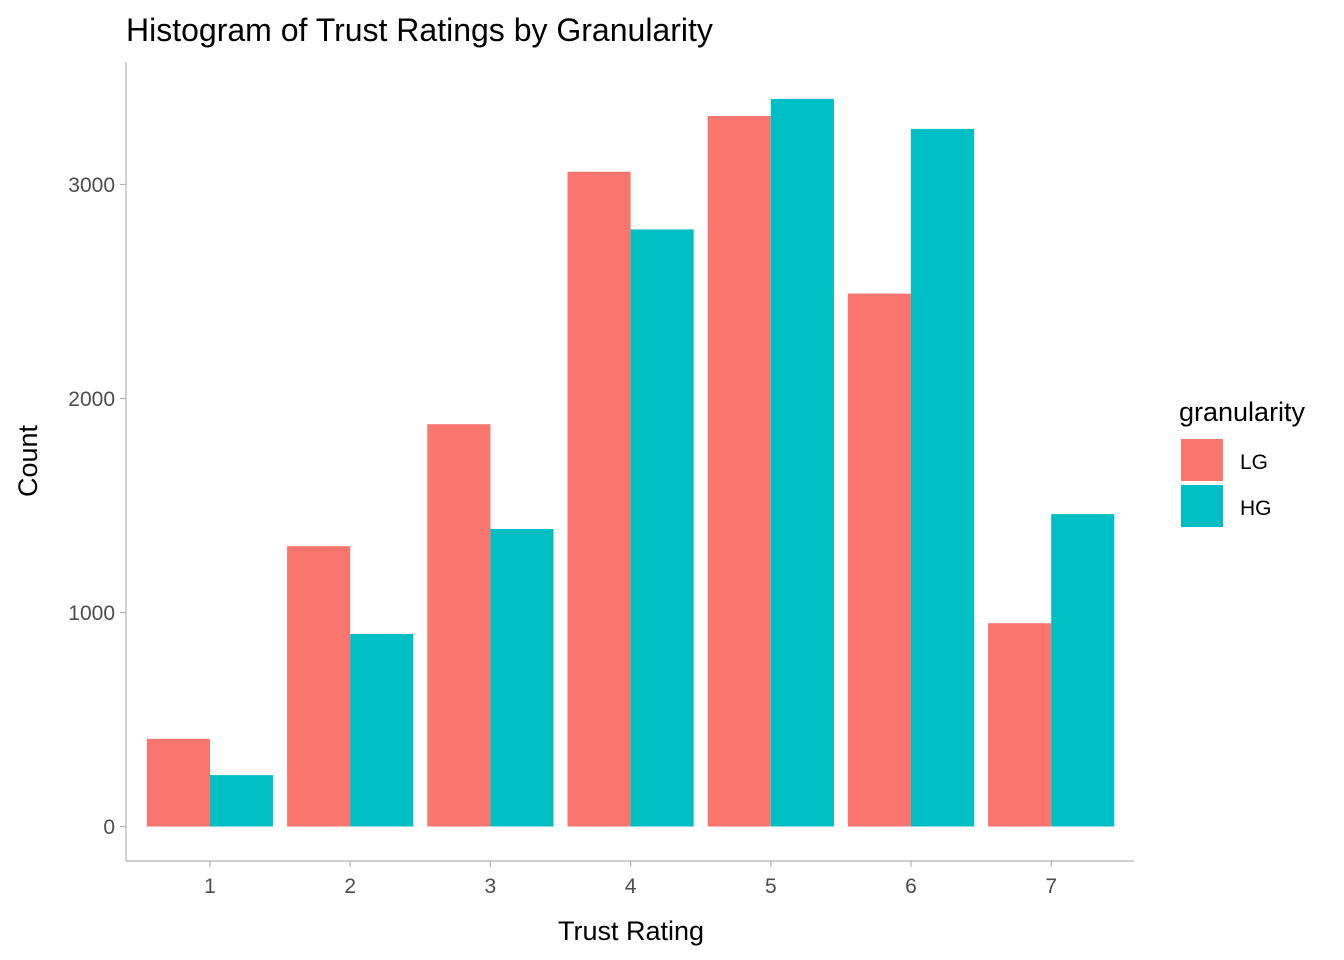 The image size is (1344, 960). What do you see at coordinates (1202, 506) in the screenshot?
I see `legend-key-hg` at bounding box center [1202, 506].